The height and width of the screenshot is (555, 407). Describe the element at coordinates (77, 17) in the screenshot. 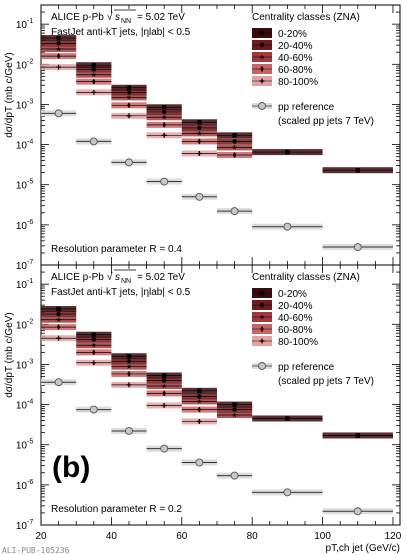

I see `system-text: ALICE p-Pb` at that location.